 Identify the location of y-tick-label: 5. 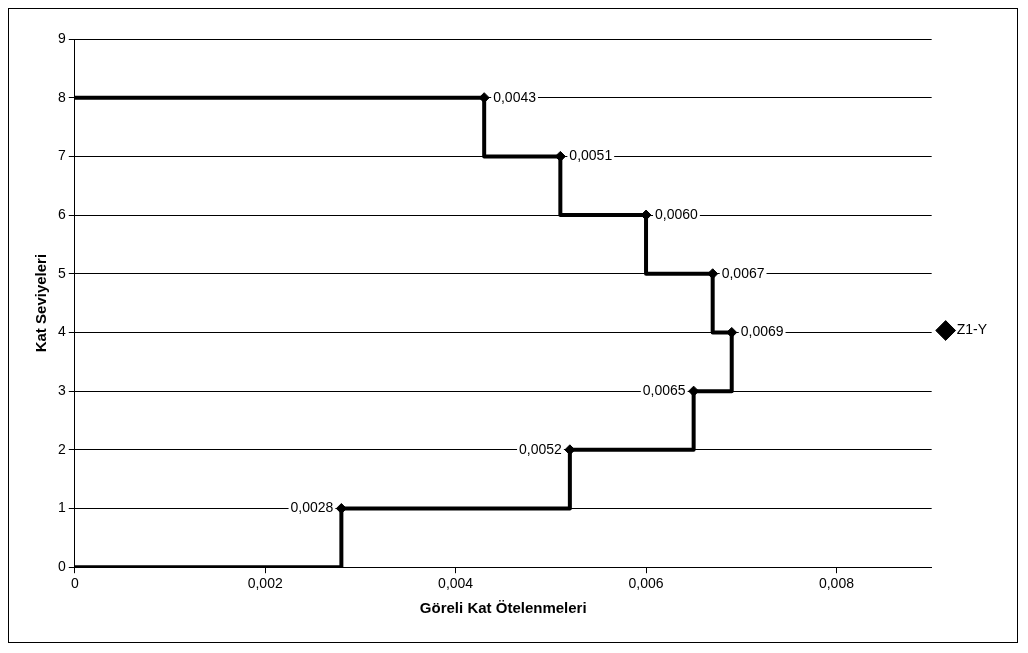
(61, 272).